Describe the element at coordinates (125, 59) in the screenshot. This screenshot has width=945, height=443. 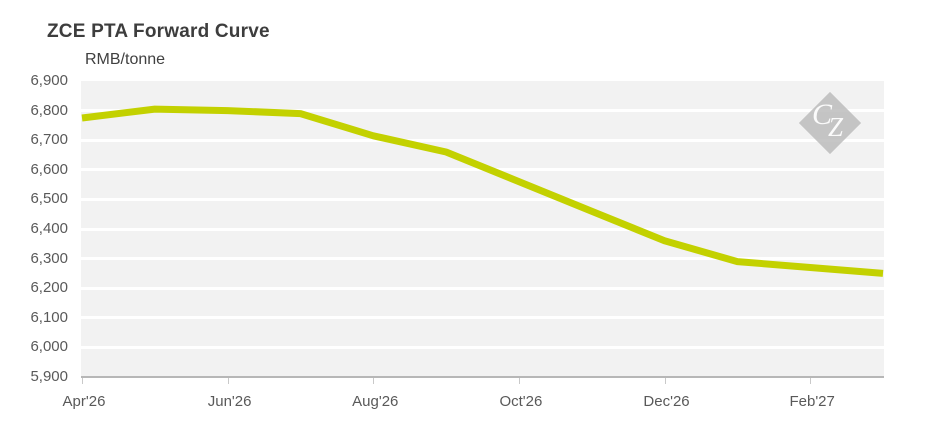
I see `chart-unit-label: RMB/tonne` at that location.